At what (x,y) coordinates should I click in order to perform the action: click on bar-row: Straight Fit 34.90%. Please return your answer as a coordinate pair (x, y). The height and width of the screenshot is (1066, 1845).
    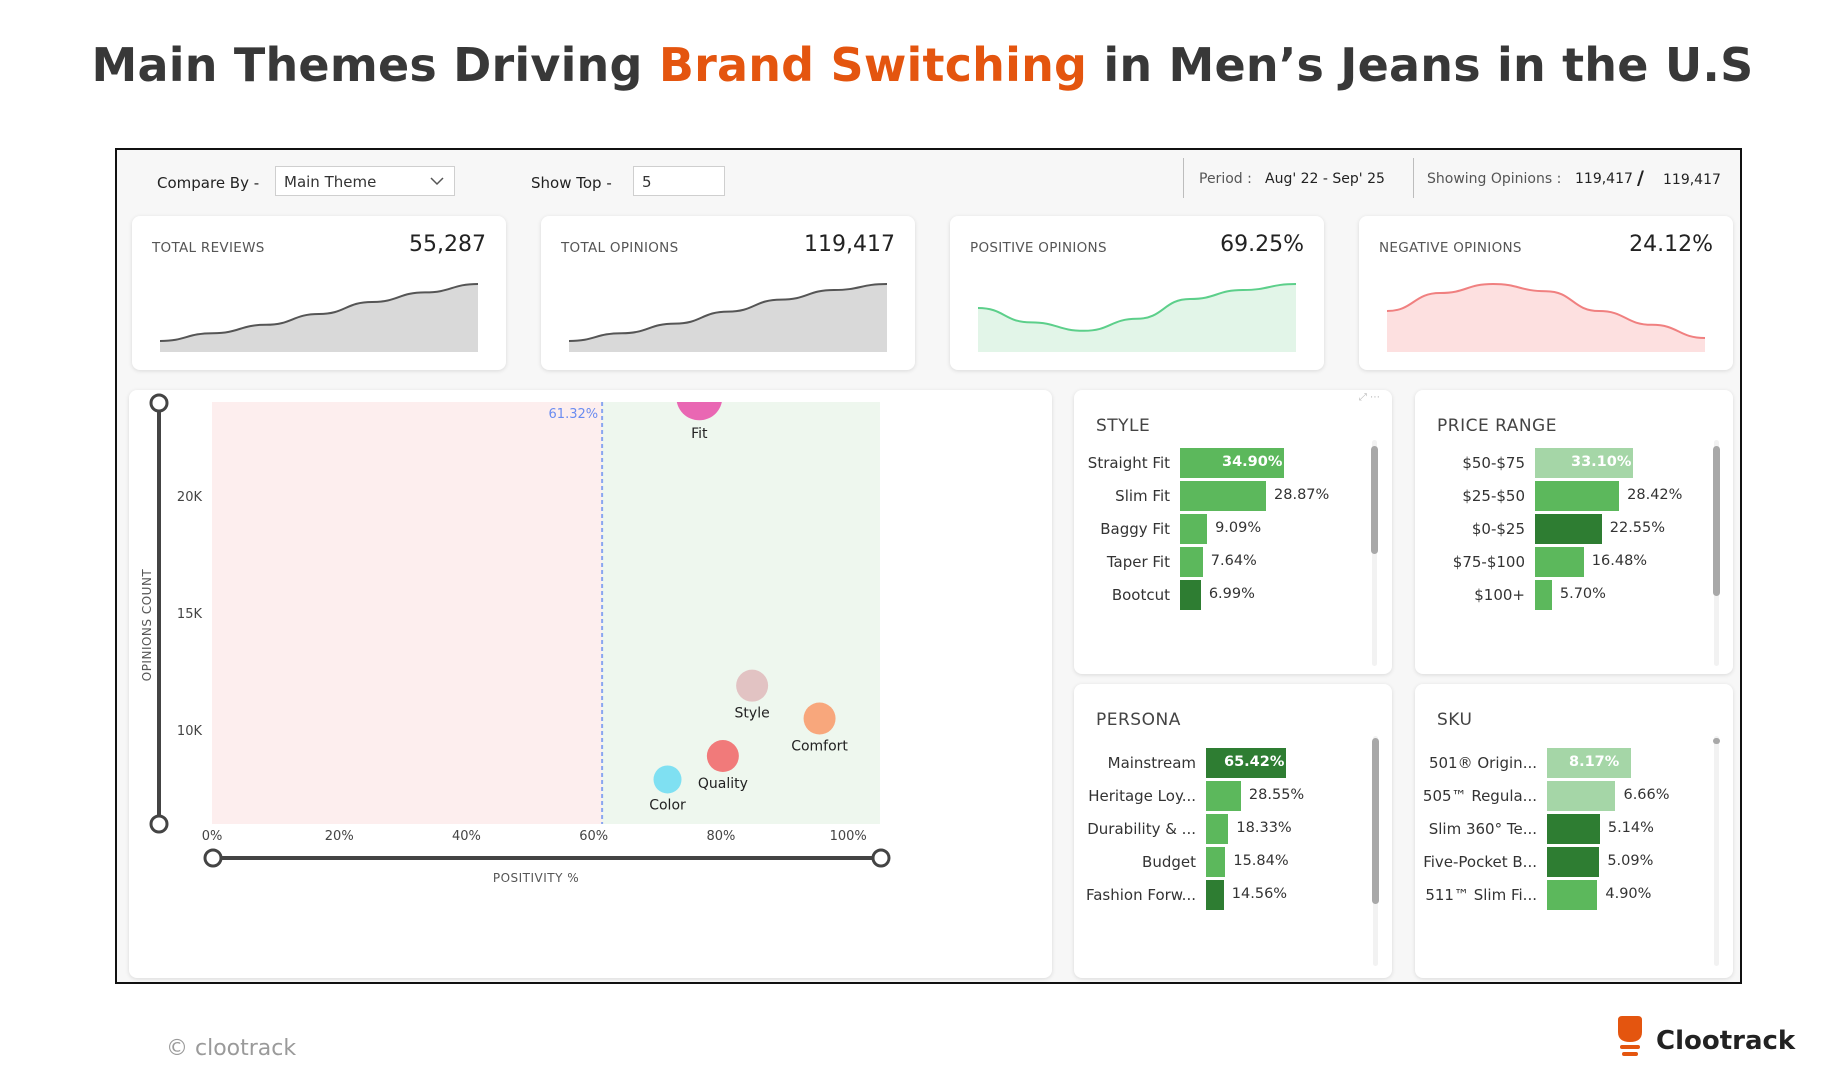
    Looking at the image, I should click on (1224, 463).